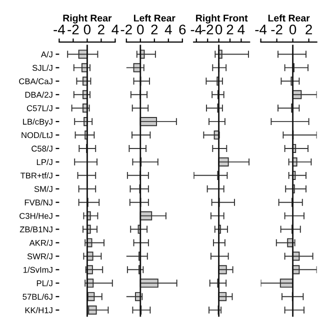 The width and height of the screenshot is (320, 320). What do you see at coordinates (35, 81) in the screenshot?
I see `y-tick-label: CBA/CaJ` at bounding box center [35, 81].